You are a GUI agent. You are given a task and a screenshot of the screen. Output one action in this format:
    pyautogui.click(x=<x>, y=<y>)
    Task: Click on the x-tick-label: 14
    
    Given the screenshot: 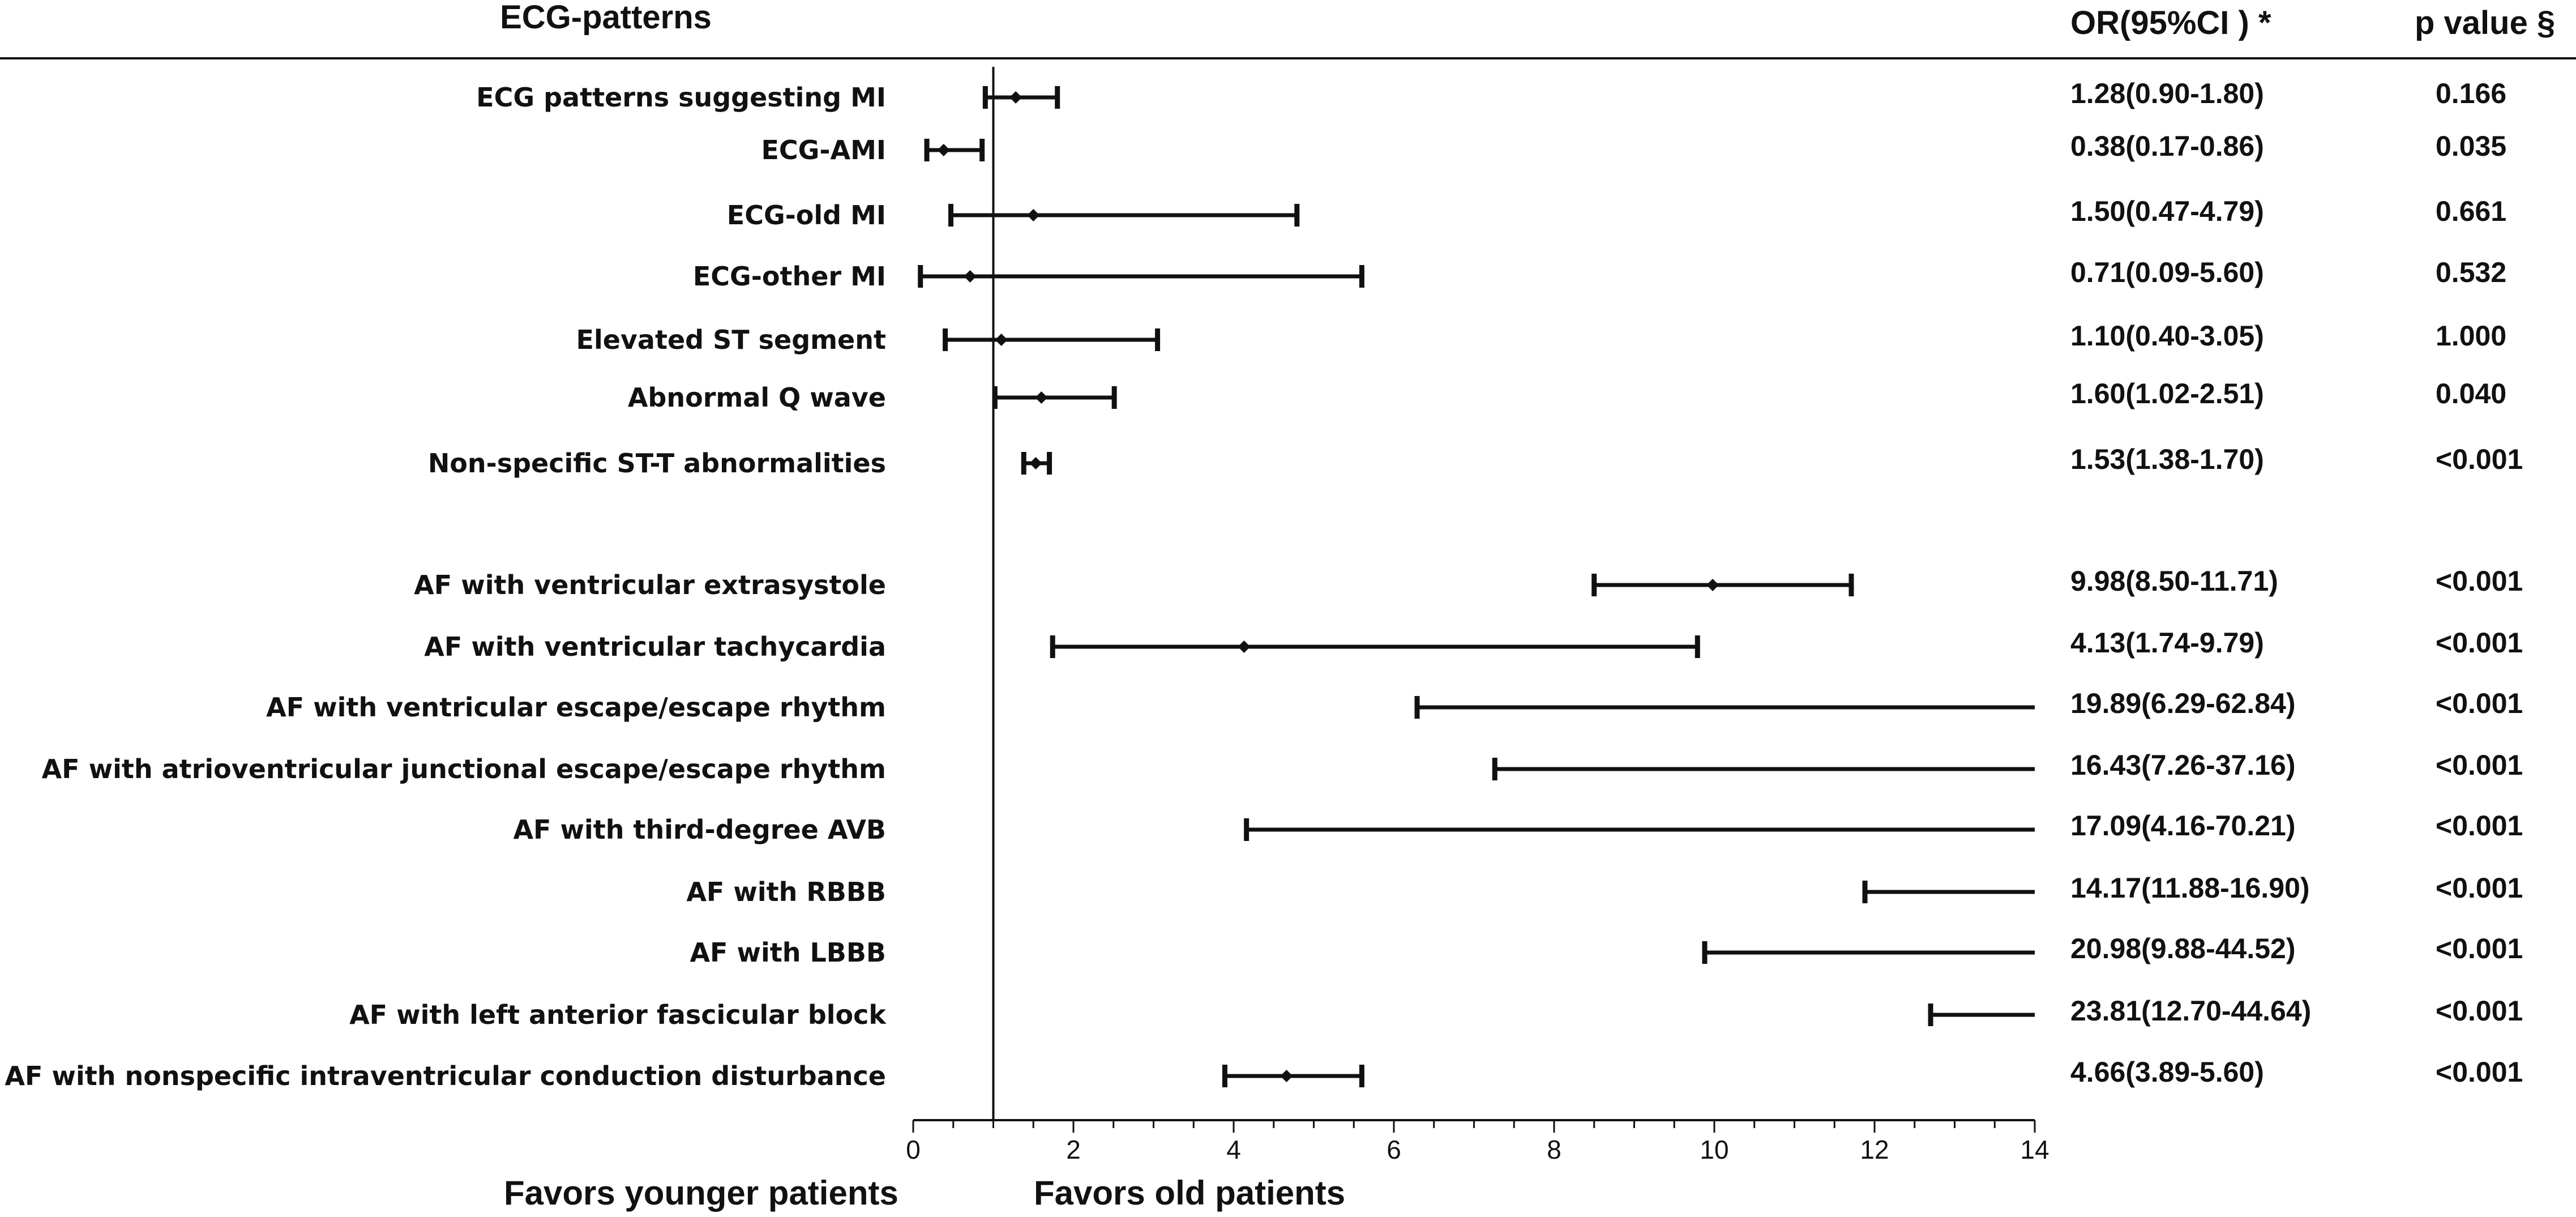 What is the action you would take?
    pyautogui.click(x=2034, y=1149)
    